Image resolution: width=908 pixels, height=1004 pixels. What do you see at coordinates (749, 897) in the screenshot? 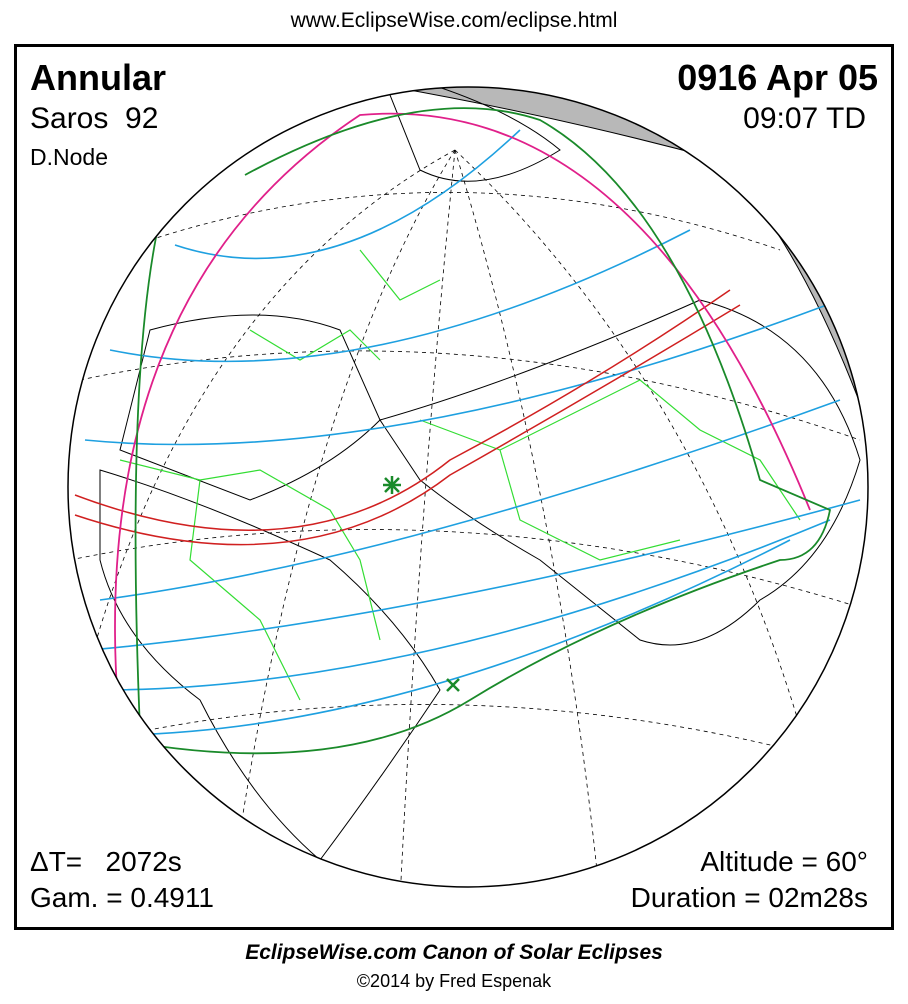
I see `duration: Duration = 02m28s` at bounding box center [749, 897].